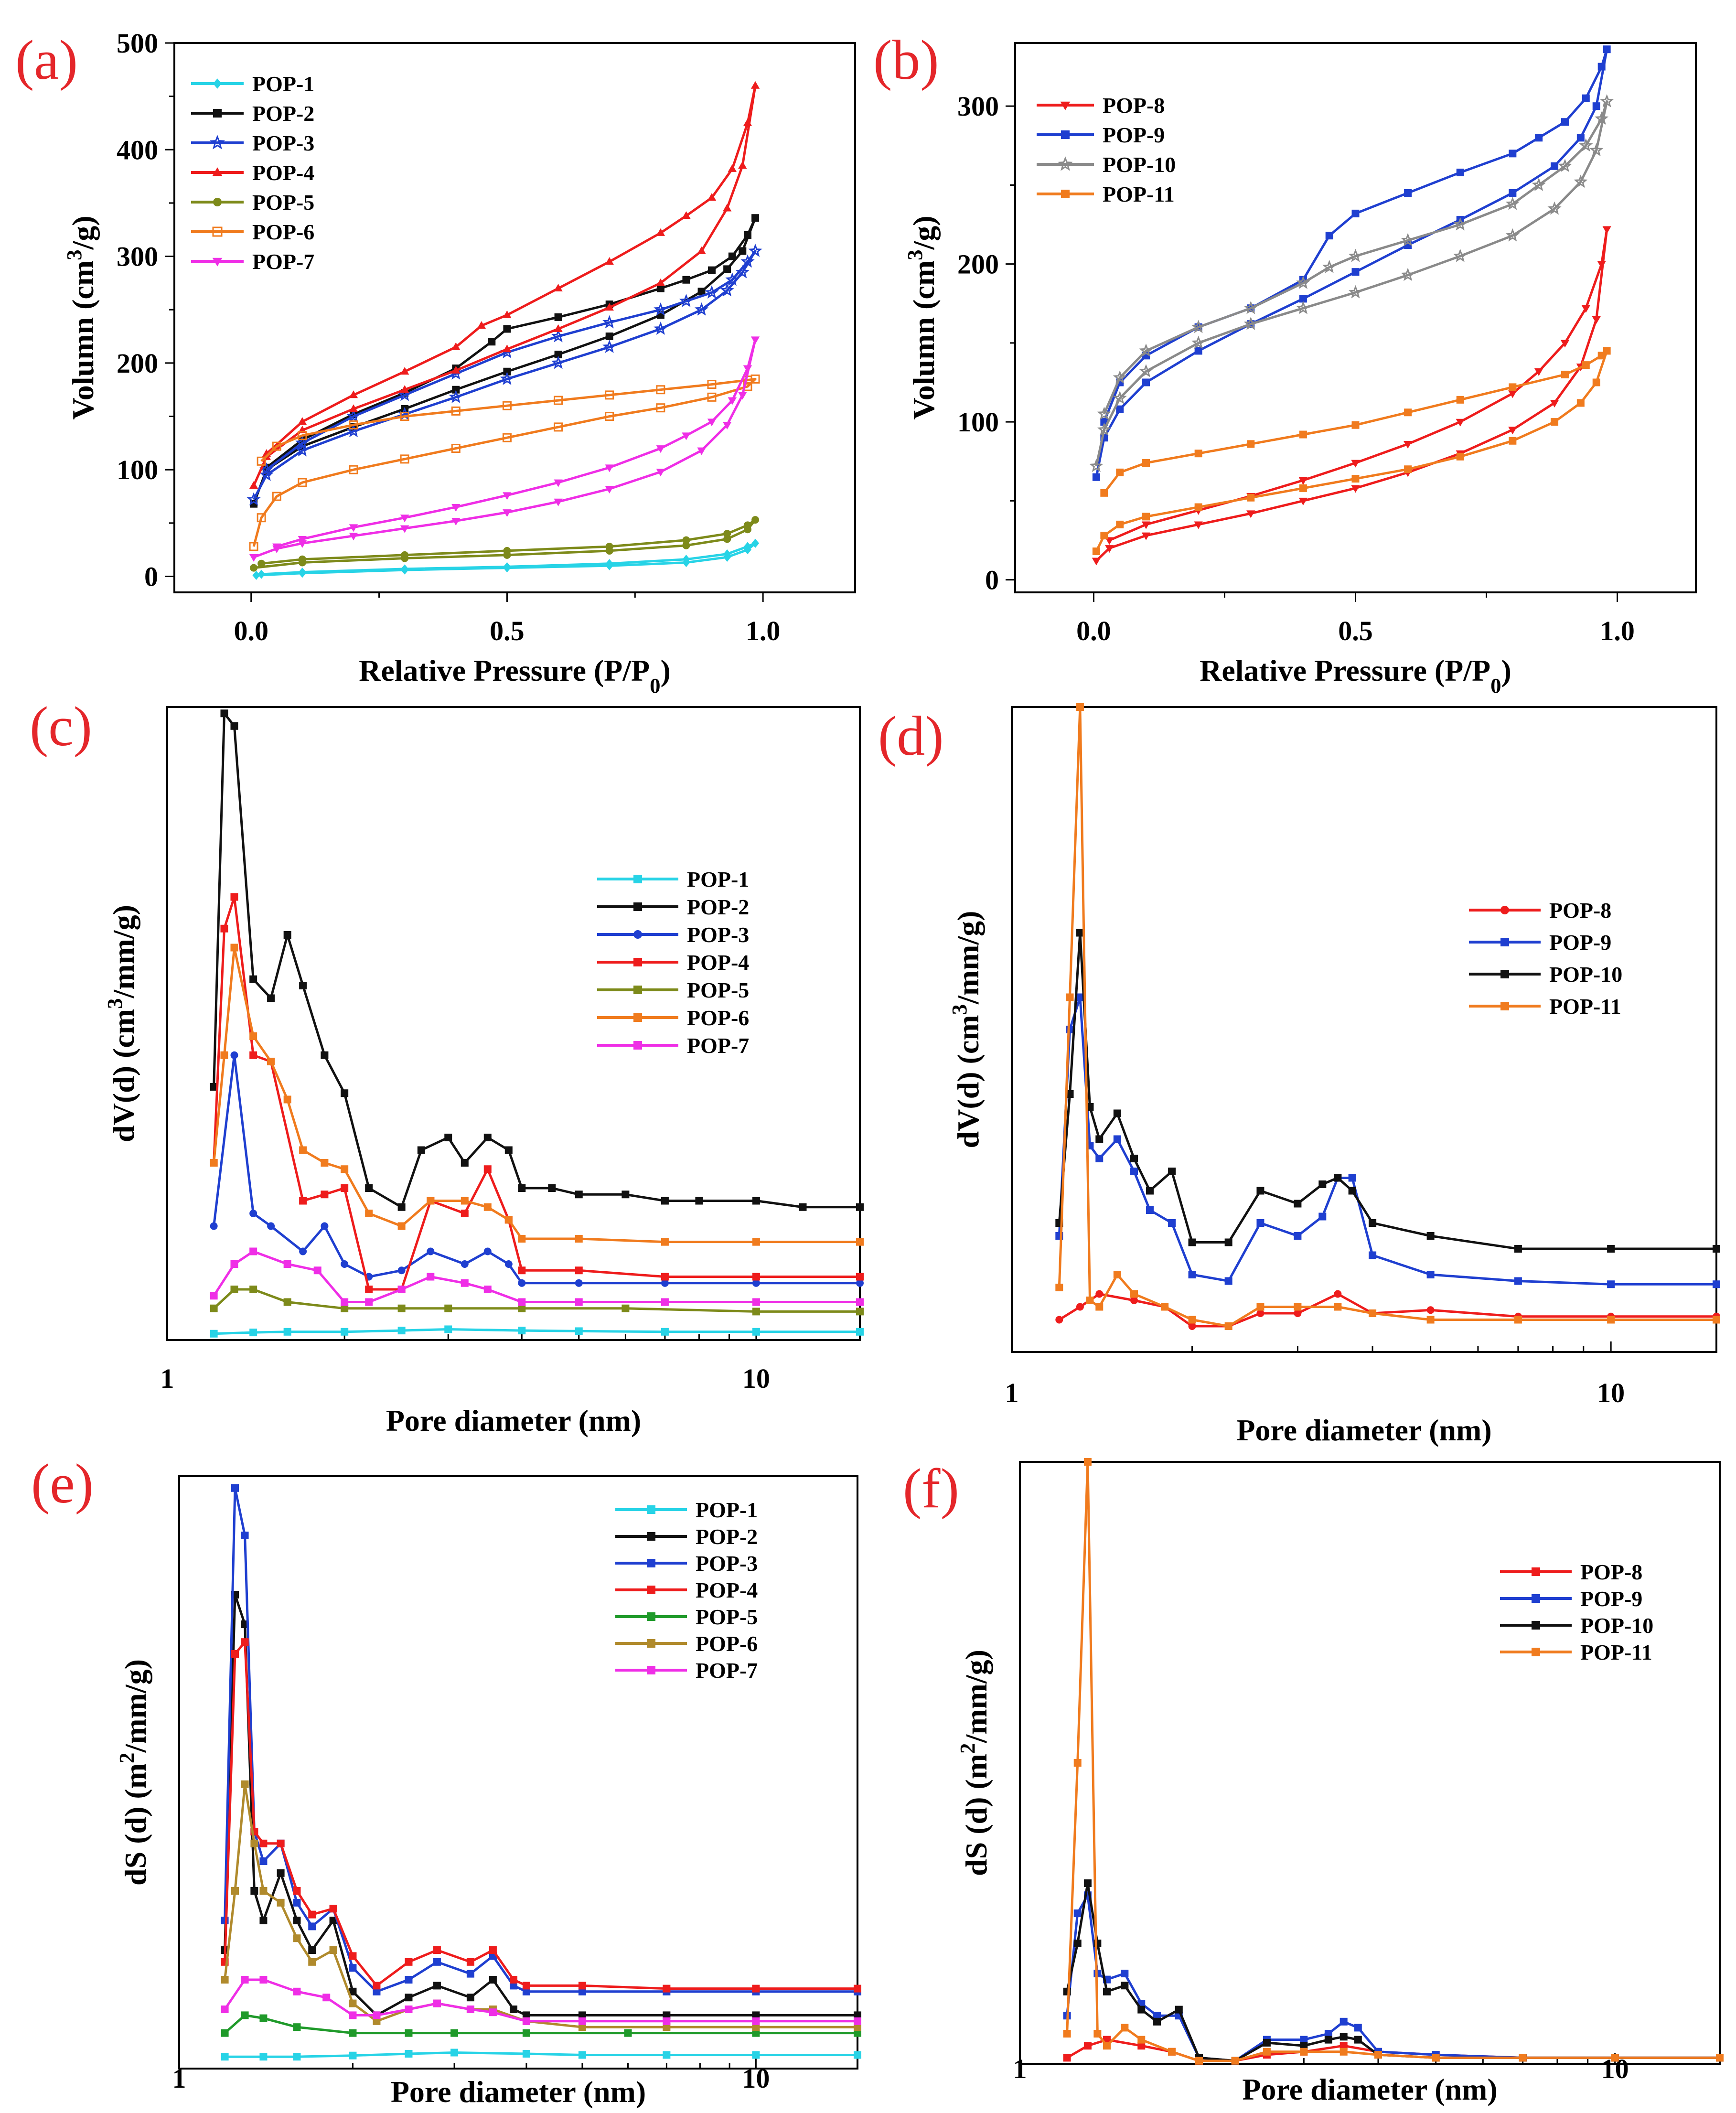 This screenshot has width=1736, height=2113. What do you see at coordinates (718, 934) in the screenshot?
I see `legend-label: POP-3` at bounding box center [718, 934].